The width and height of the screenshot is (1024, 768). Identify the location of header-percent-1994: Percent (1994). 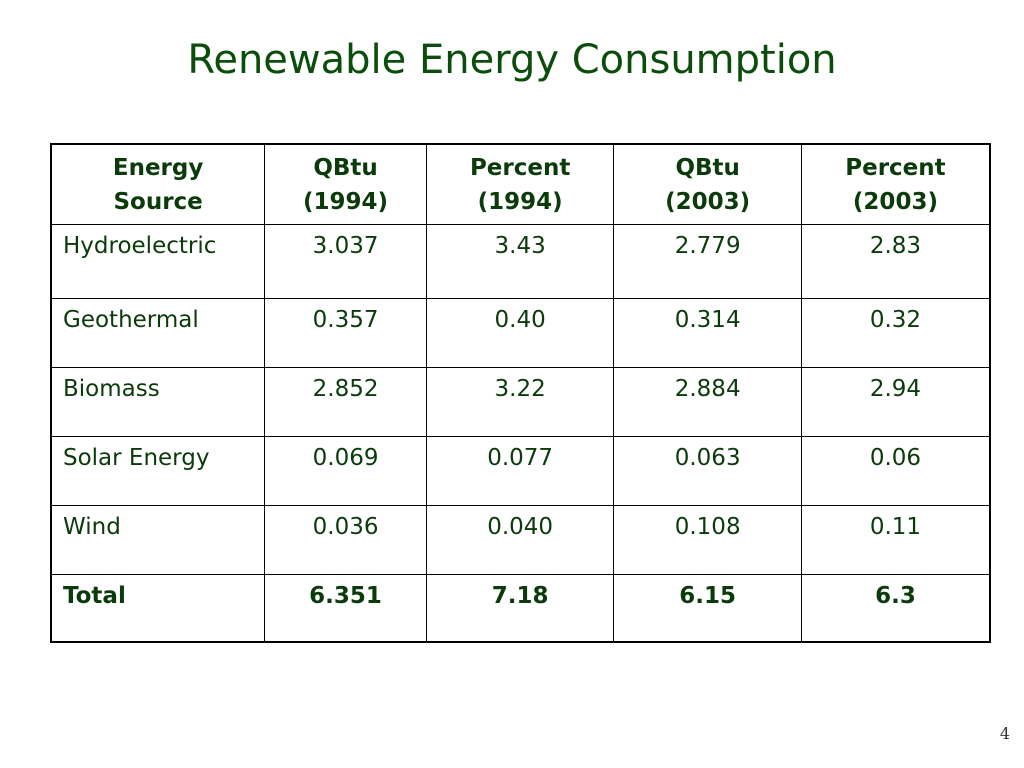
(520, 184).